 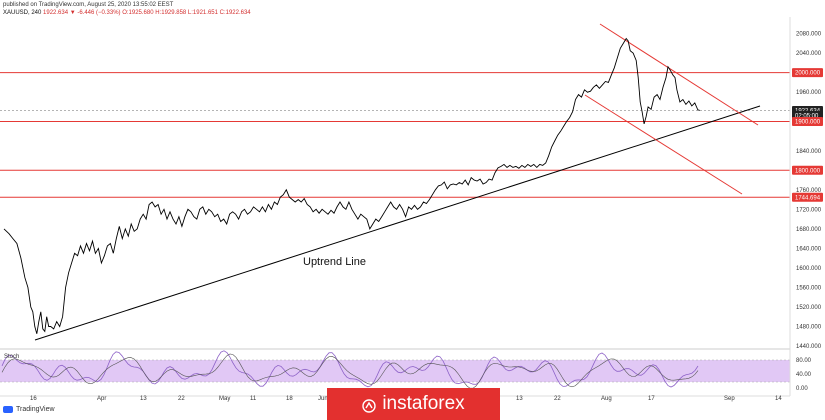 What do you see at coordinates (809, 347) in the screenshot?
I see `price-tick-18: 1440.000` at bounding box center [809, 347].